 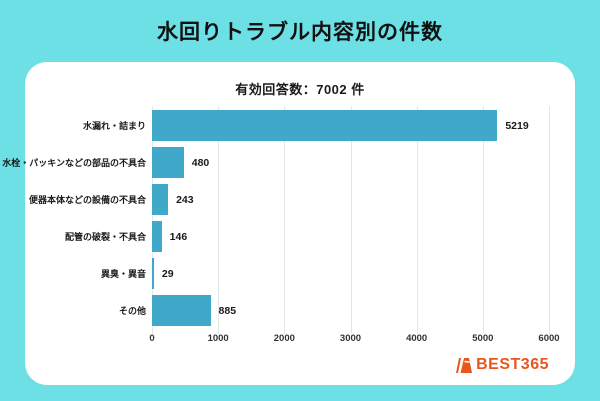 I want to click on x-tick-label: 6000, so click(x=549, y=338).